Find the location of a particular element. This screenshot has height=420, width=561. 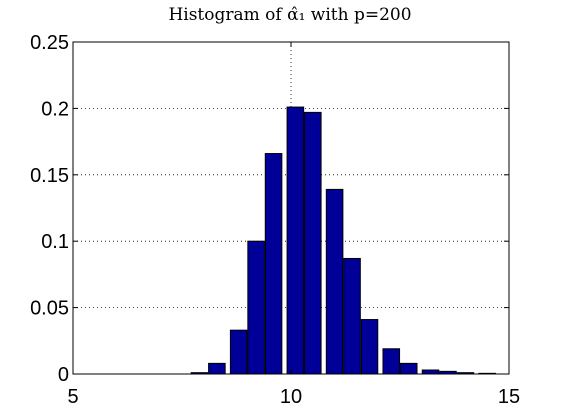

y-tick-label: 0.1 is located at coordinates (55, 242).